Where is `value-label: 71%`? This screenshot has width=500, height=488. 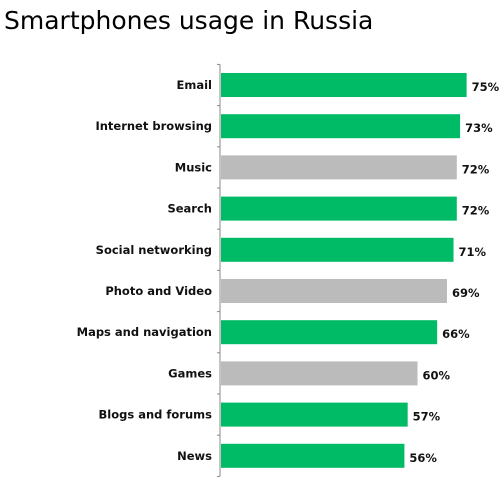 value-label: 71% is located at coordinates (473, 252).